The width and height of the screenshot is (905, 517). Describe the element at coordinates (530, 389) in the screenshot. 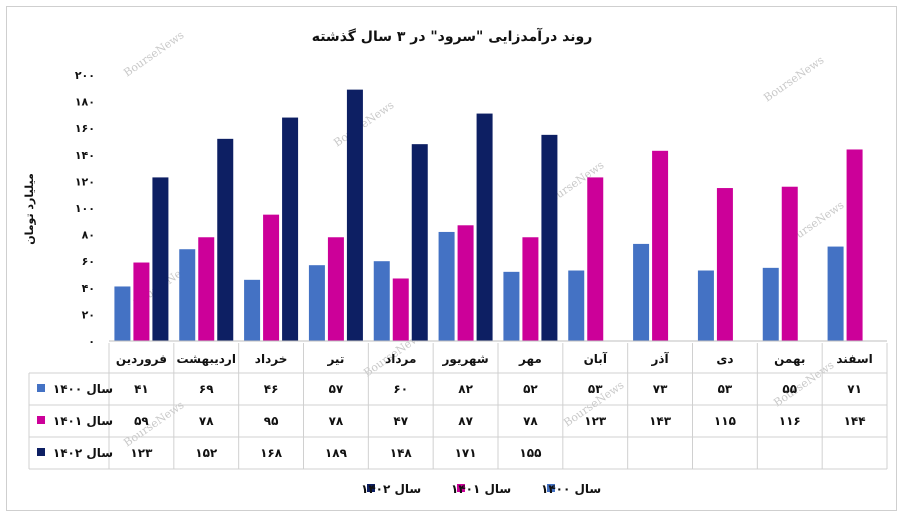

I see `table-cell: ۵۲` at that location.